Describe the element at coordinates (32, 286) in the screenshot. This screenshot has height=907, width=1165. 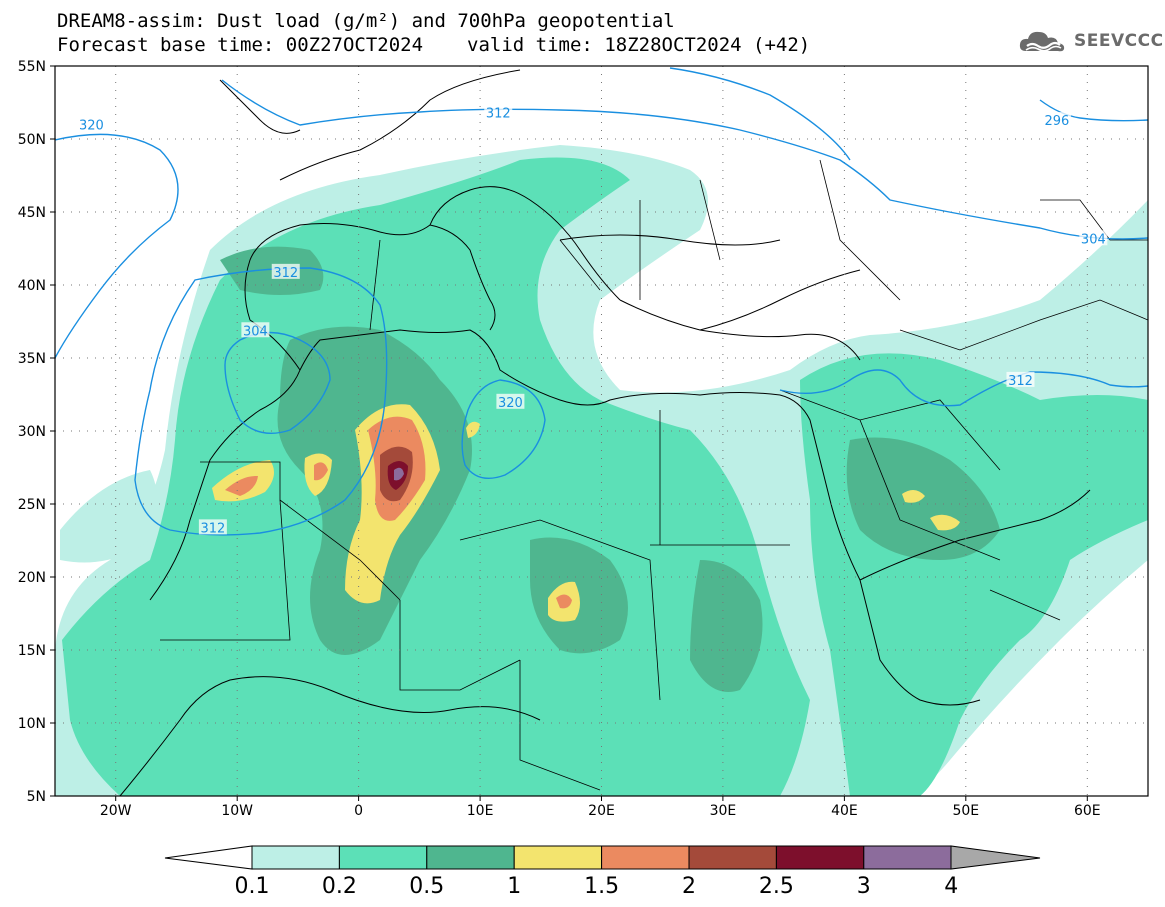
I see `lat-label-40n: 40N` at that location.